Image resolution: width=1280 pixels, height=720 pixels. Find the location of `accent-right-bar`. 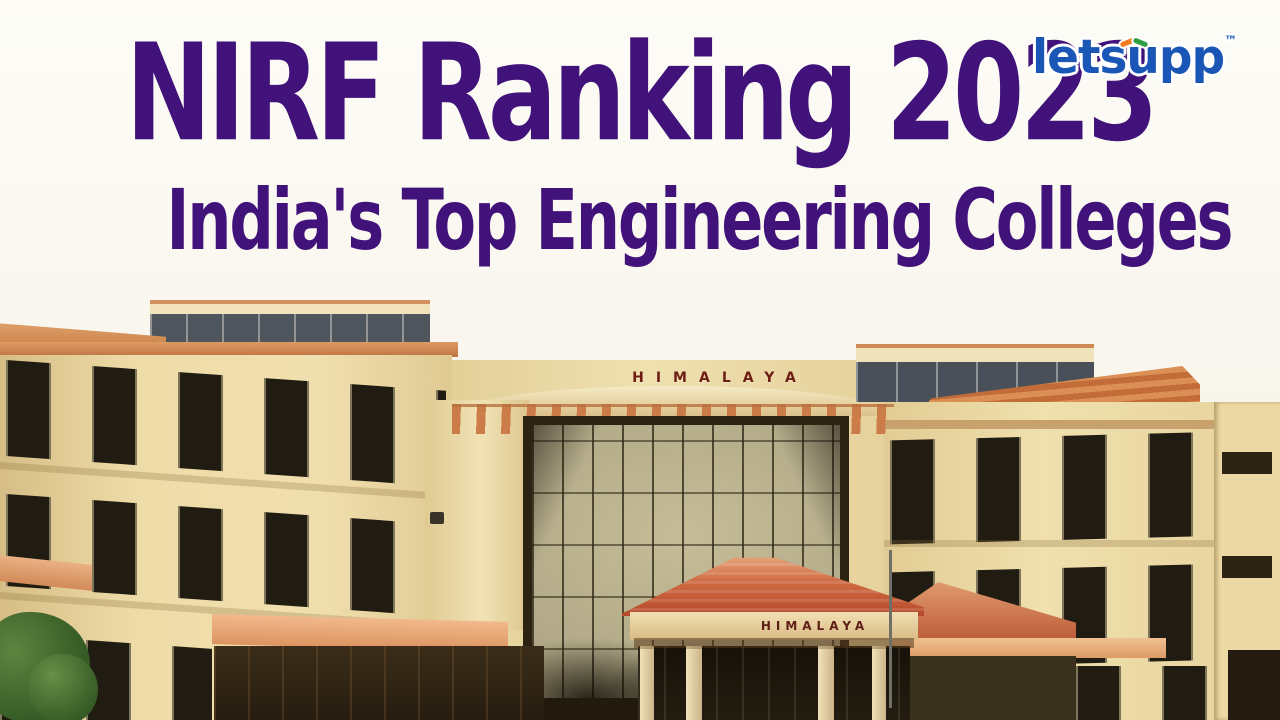

accent-right-bar is located at coordinates (1140, 42).